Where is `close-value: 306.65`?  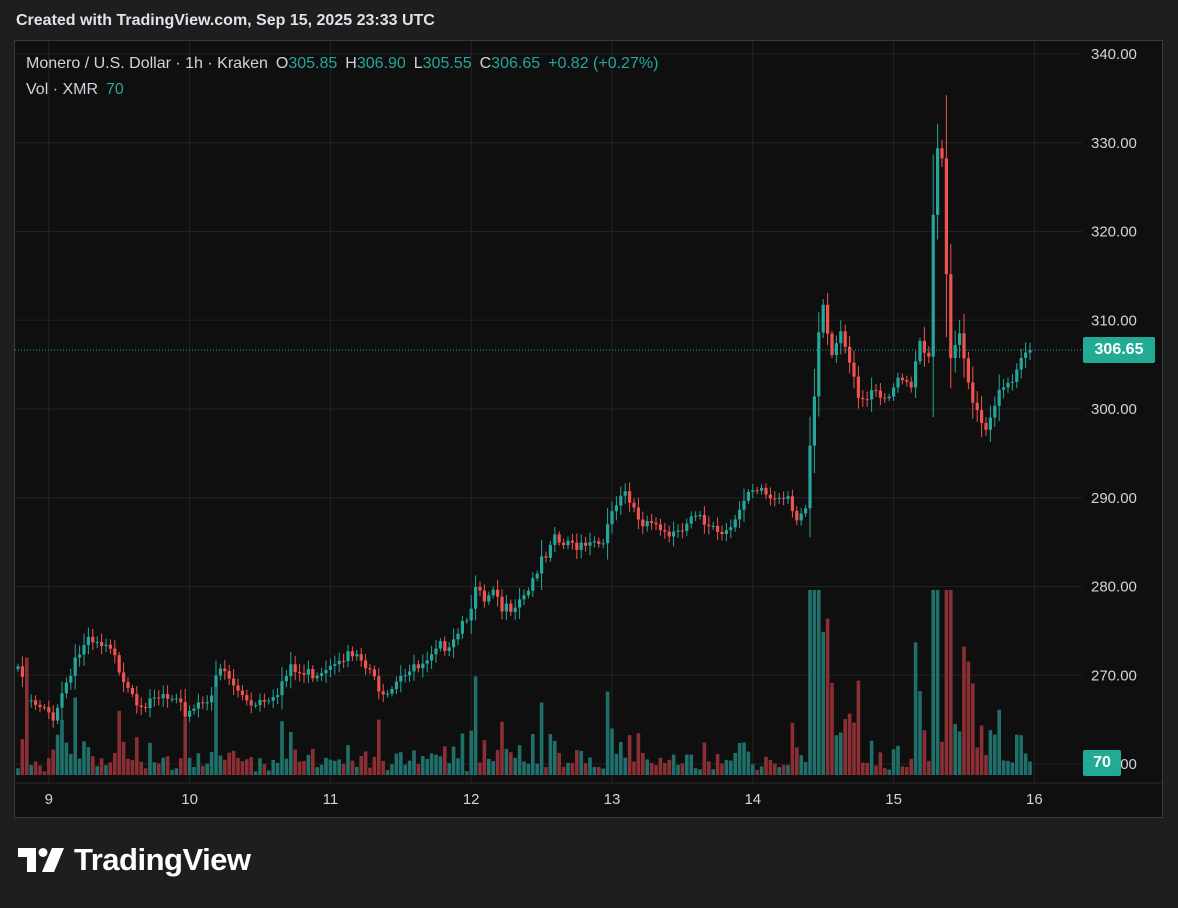
close-value: 306.65 is located at coordinates (516, 63).